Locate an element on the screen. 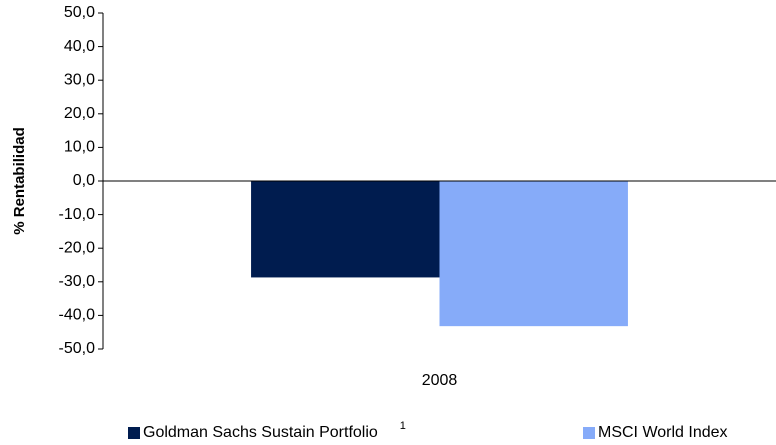 The image size is (776, 445). y-tick-label: 10,0 is located at coordinates (79, 147).